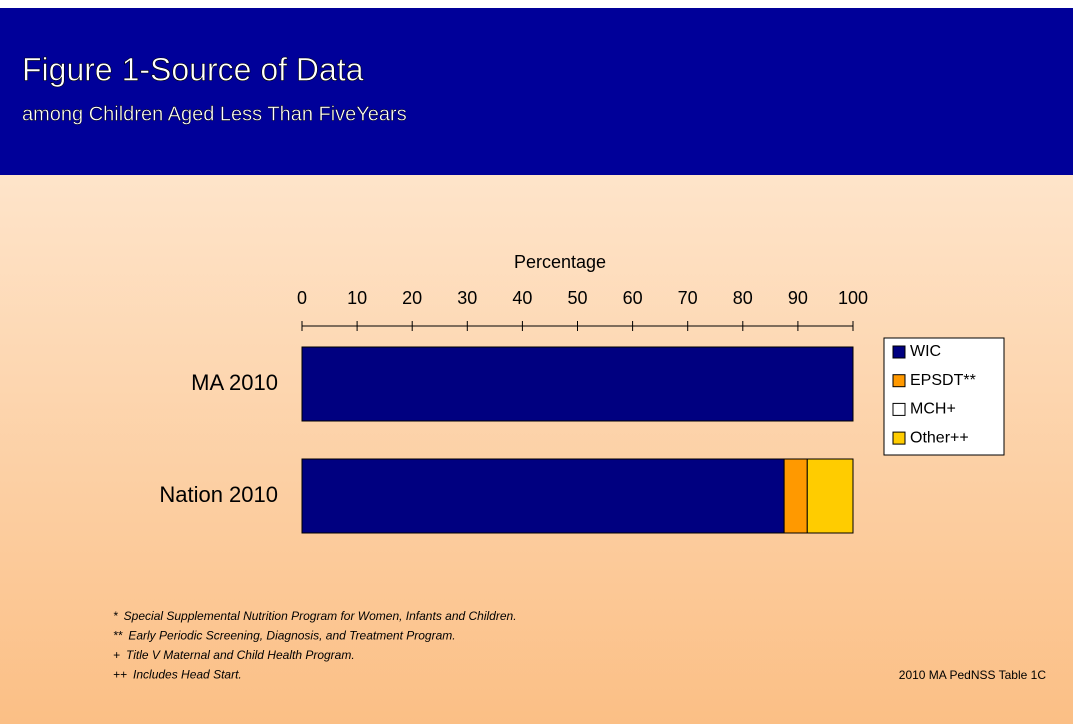  Describe the element at coordinates (116, 655) in the screenshot. I see `footnote-mark: +` at that location.